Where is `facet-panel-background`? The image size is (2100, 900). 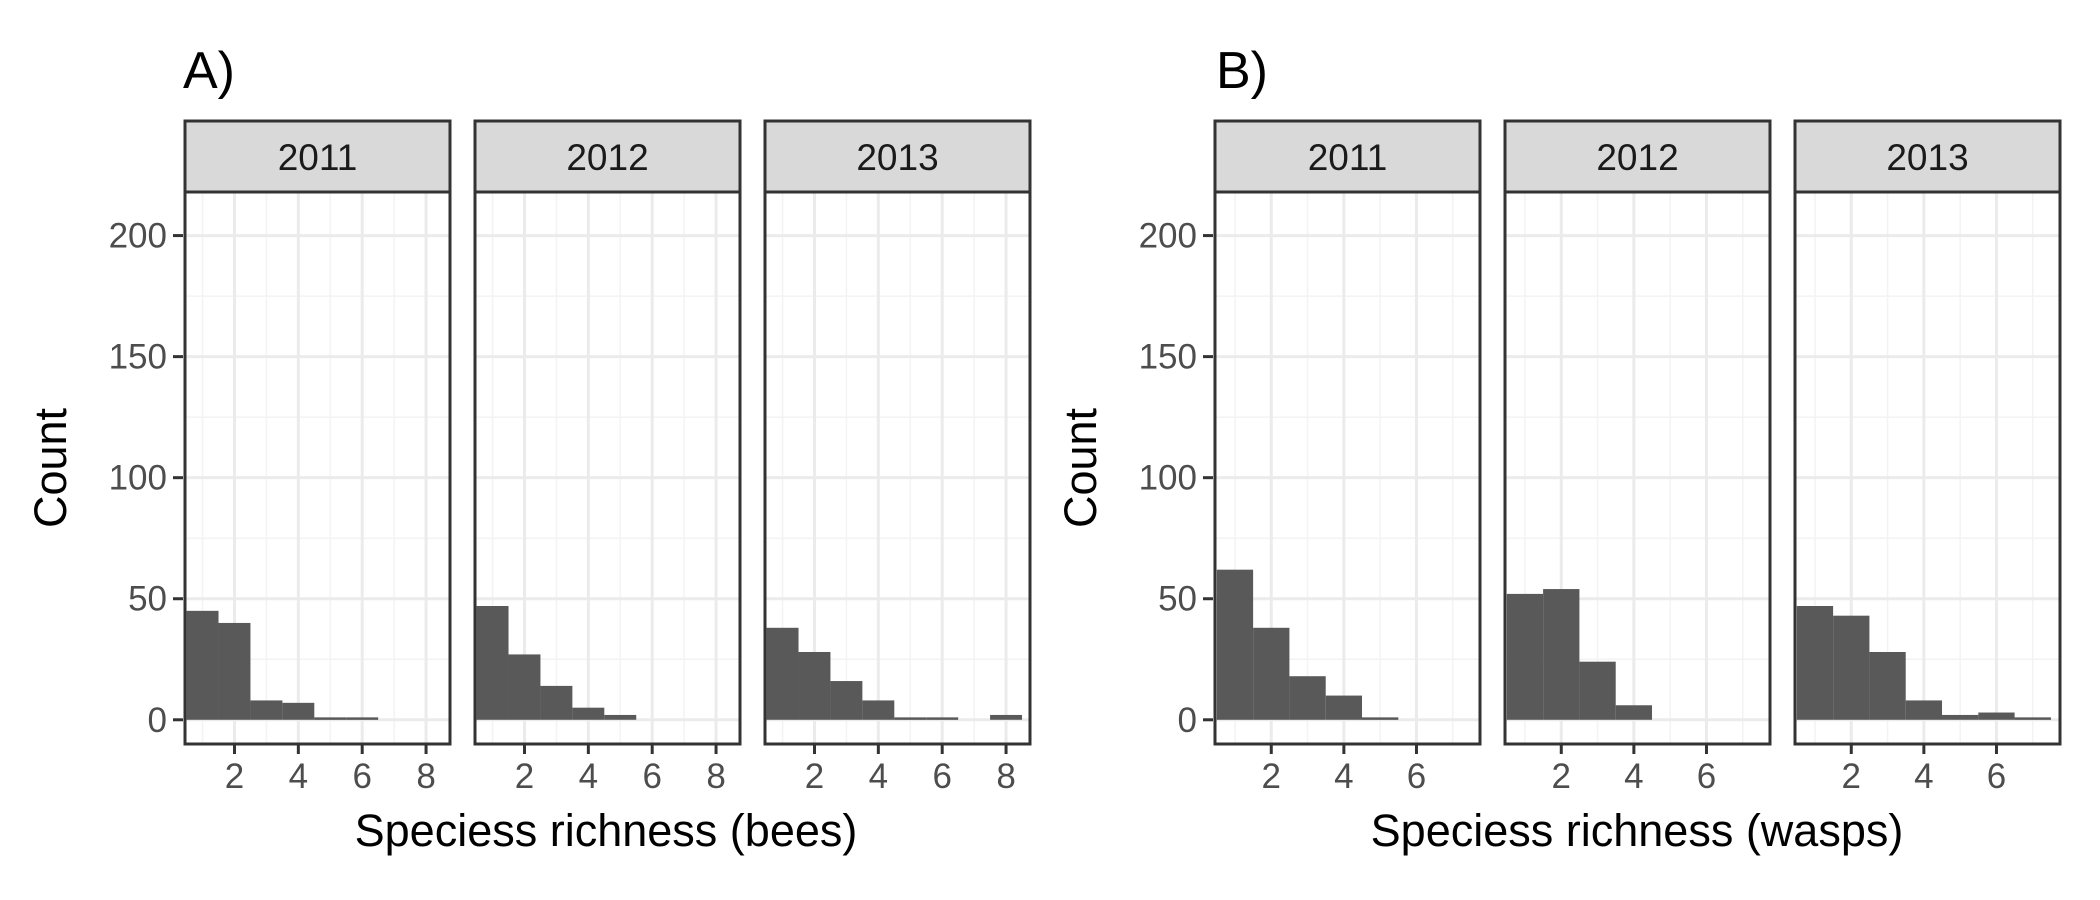
facet-panel-background is located at coordinates (607, 468).